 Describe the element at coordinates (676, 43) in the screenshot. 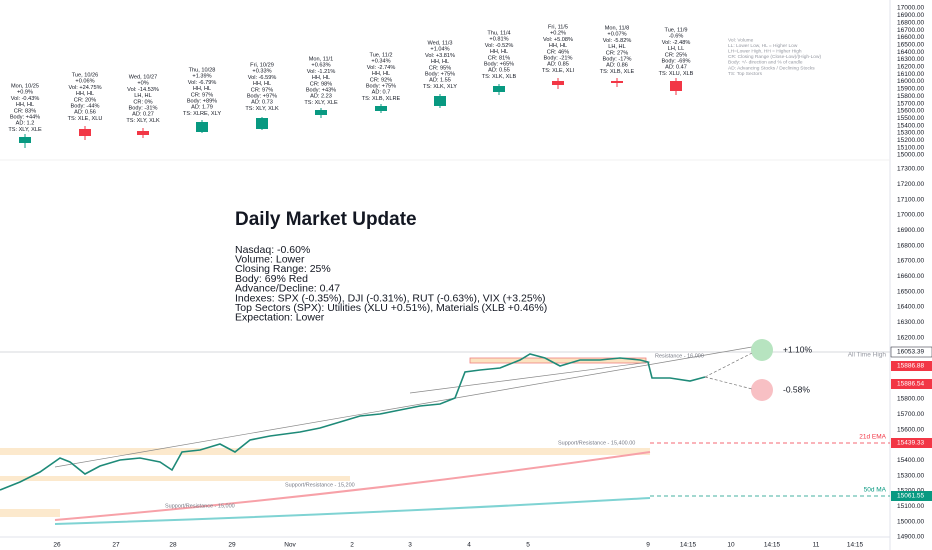

I see `note-line: Vol: -2.48%` at that location.